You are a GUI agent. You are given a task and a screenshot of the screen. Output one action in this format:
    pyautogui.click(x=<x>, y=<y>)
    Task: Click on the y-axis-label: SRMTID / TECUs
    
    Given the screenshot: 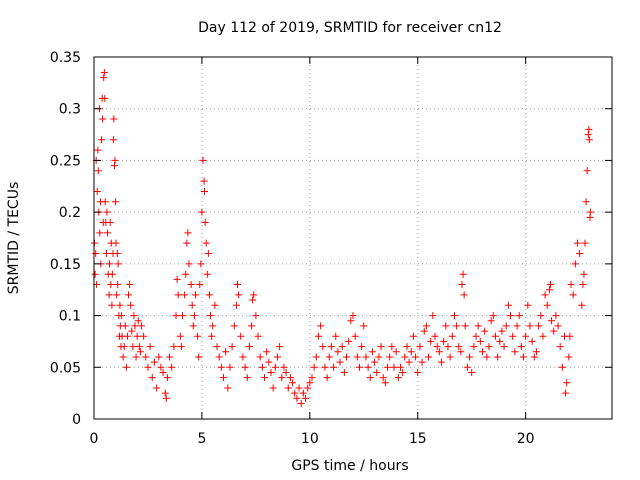 What is the action you would take?
    pyautogui.click(x=14, y=238)
    